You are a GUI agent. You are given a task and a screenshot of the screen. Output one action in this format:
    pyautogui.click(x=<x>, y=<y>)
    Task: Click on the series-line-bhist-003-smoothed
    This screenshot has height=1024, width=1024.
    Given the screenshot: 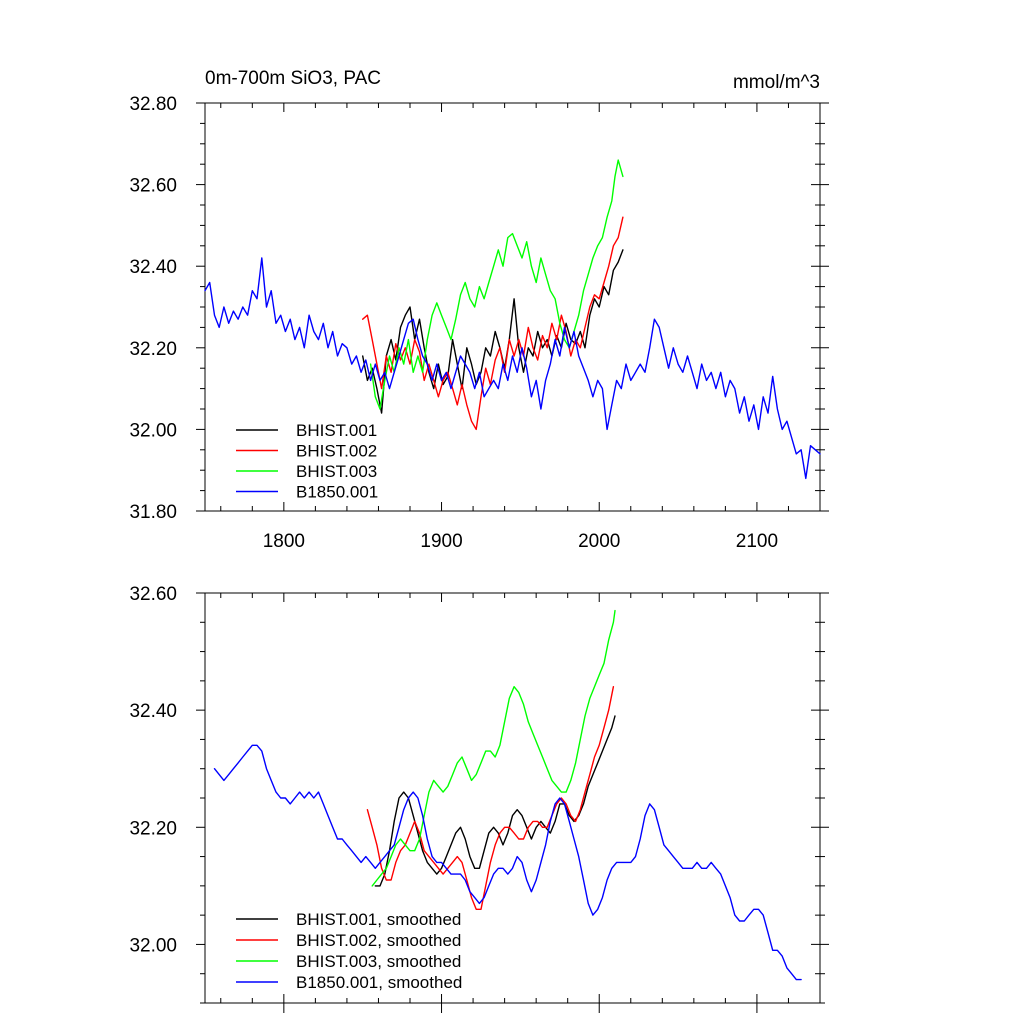 What is the action you would take?
    pyautogui.click(x=493, y=748)
    